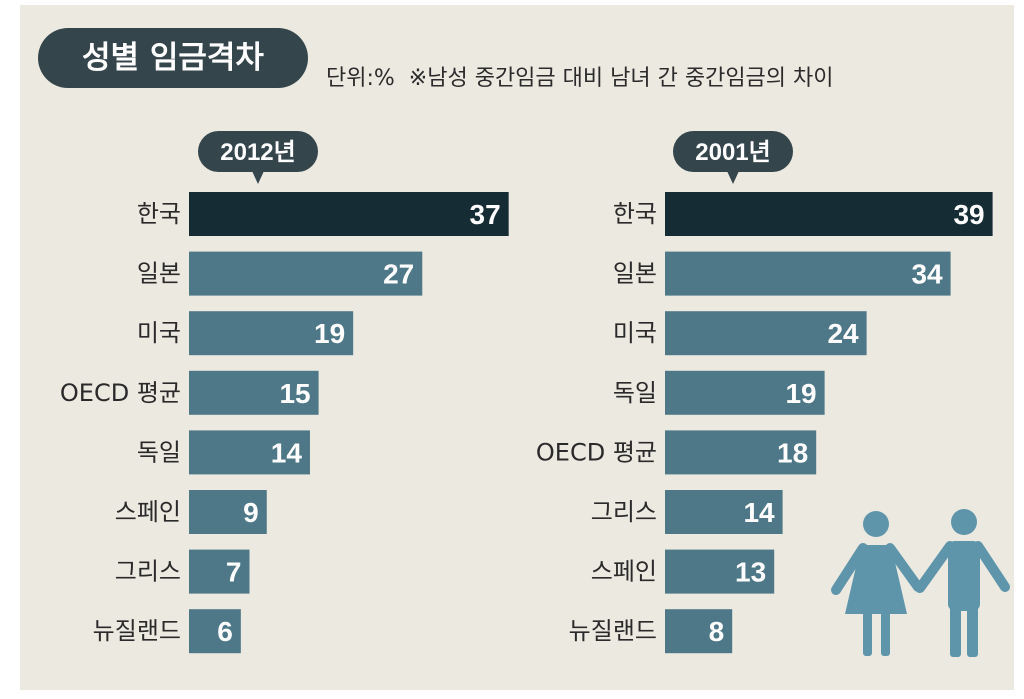 The image size is (1024, 699). What do you see at coordinates (750, 572) in the screenshot?
I see `data-label: 13` at bounding box center [750, 572].